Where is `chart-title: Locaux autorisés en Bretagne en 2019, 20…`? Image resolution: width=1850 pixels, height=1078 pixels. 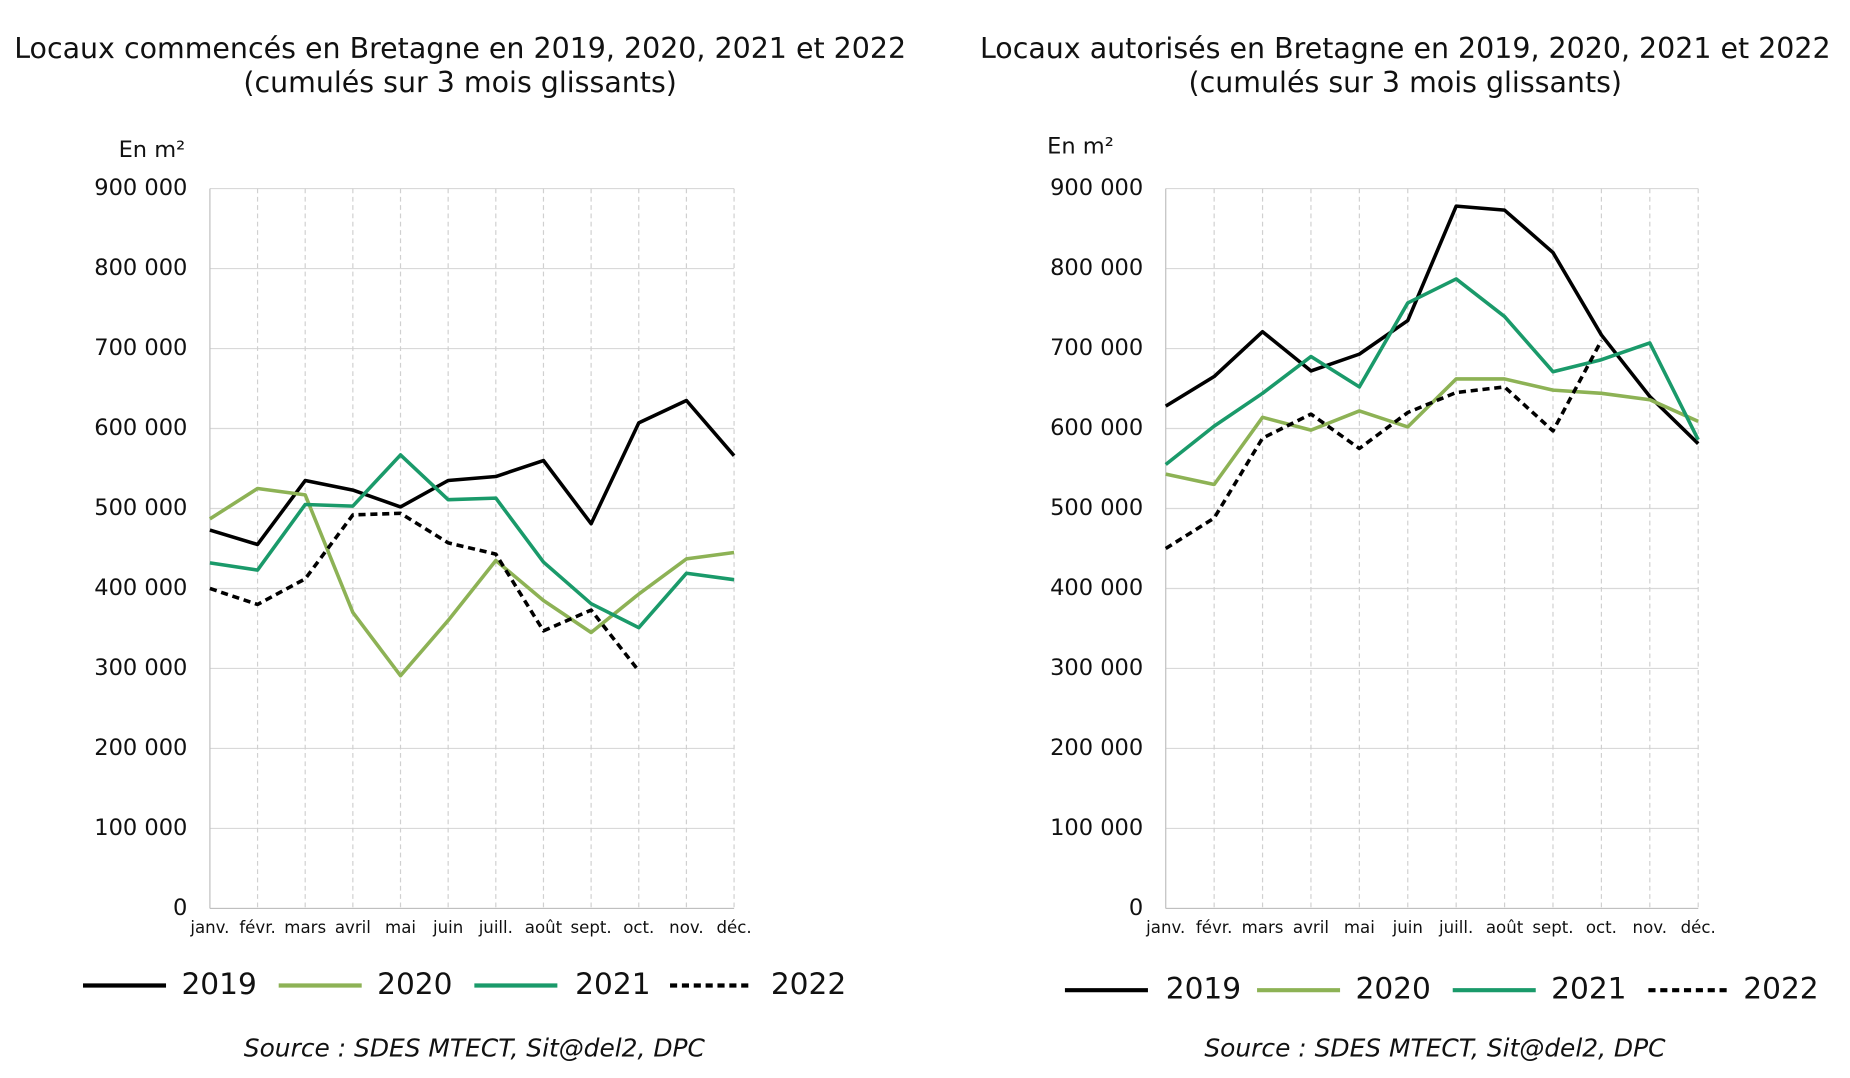
chart-title: Locaux autorisés en Bretagne en 2019, 20… is located at coordinates (1405, 48).